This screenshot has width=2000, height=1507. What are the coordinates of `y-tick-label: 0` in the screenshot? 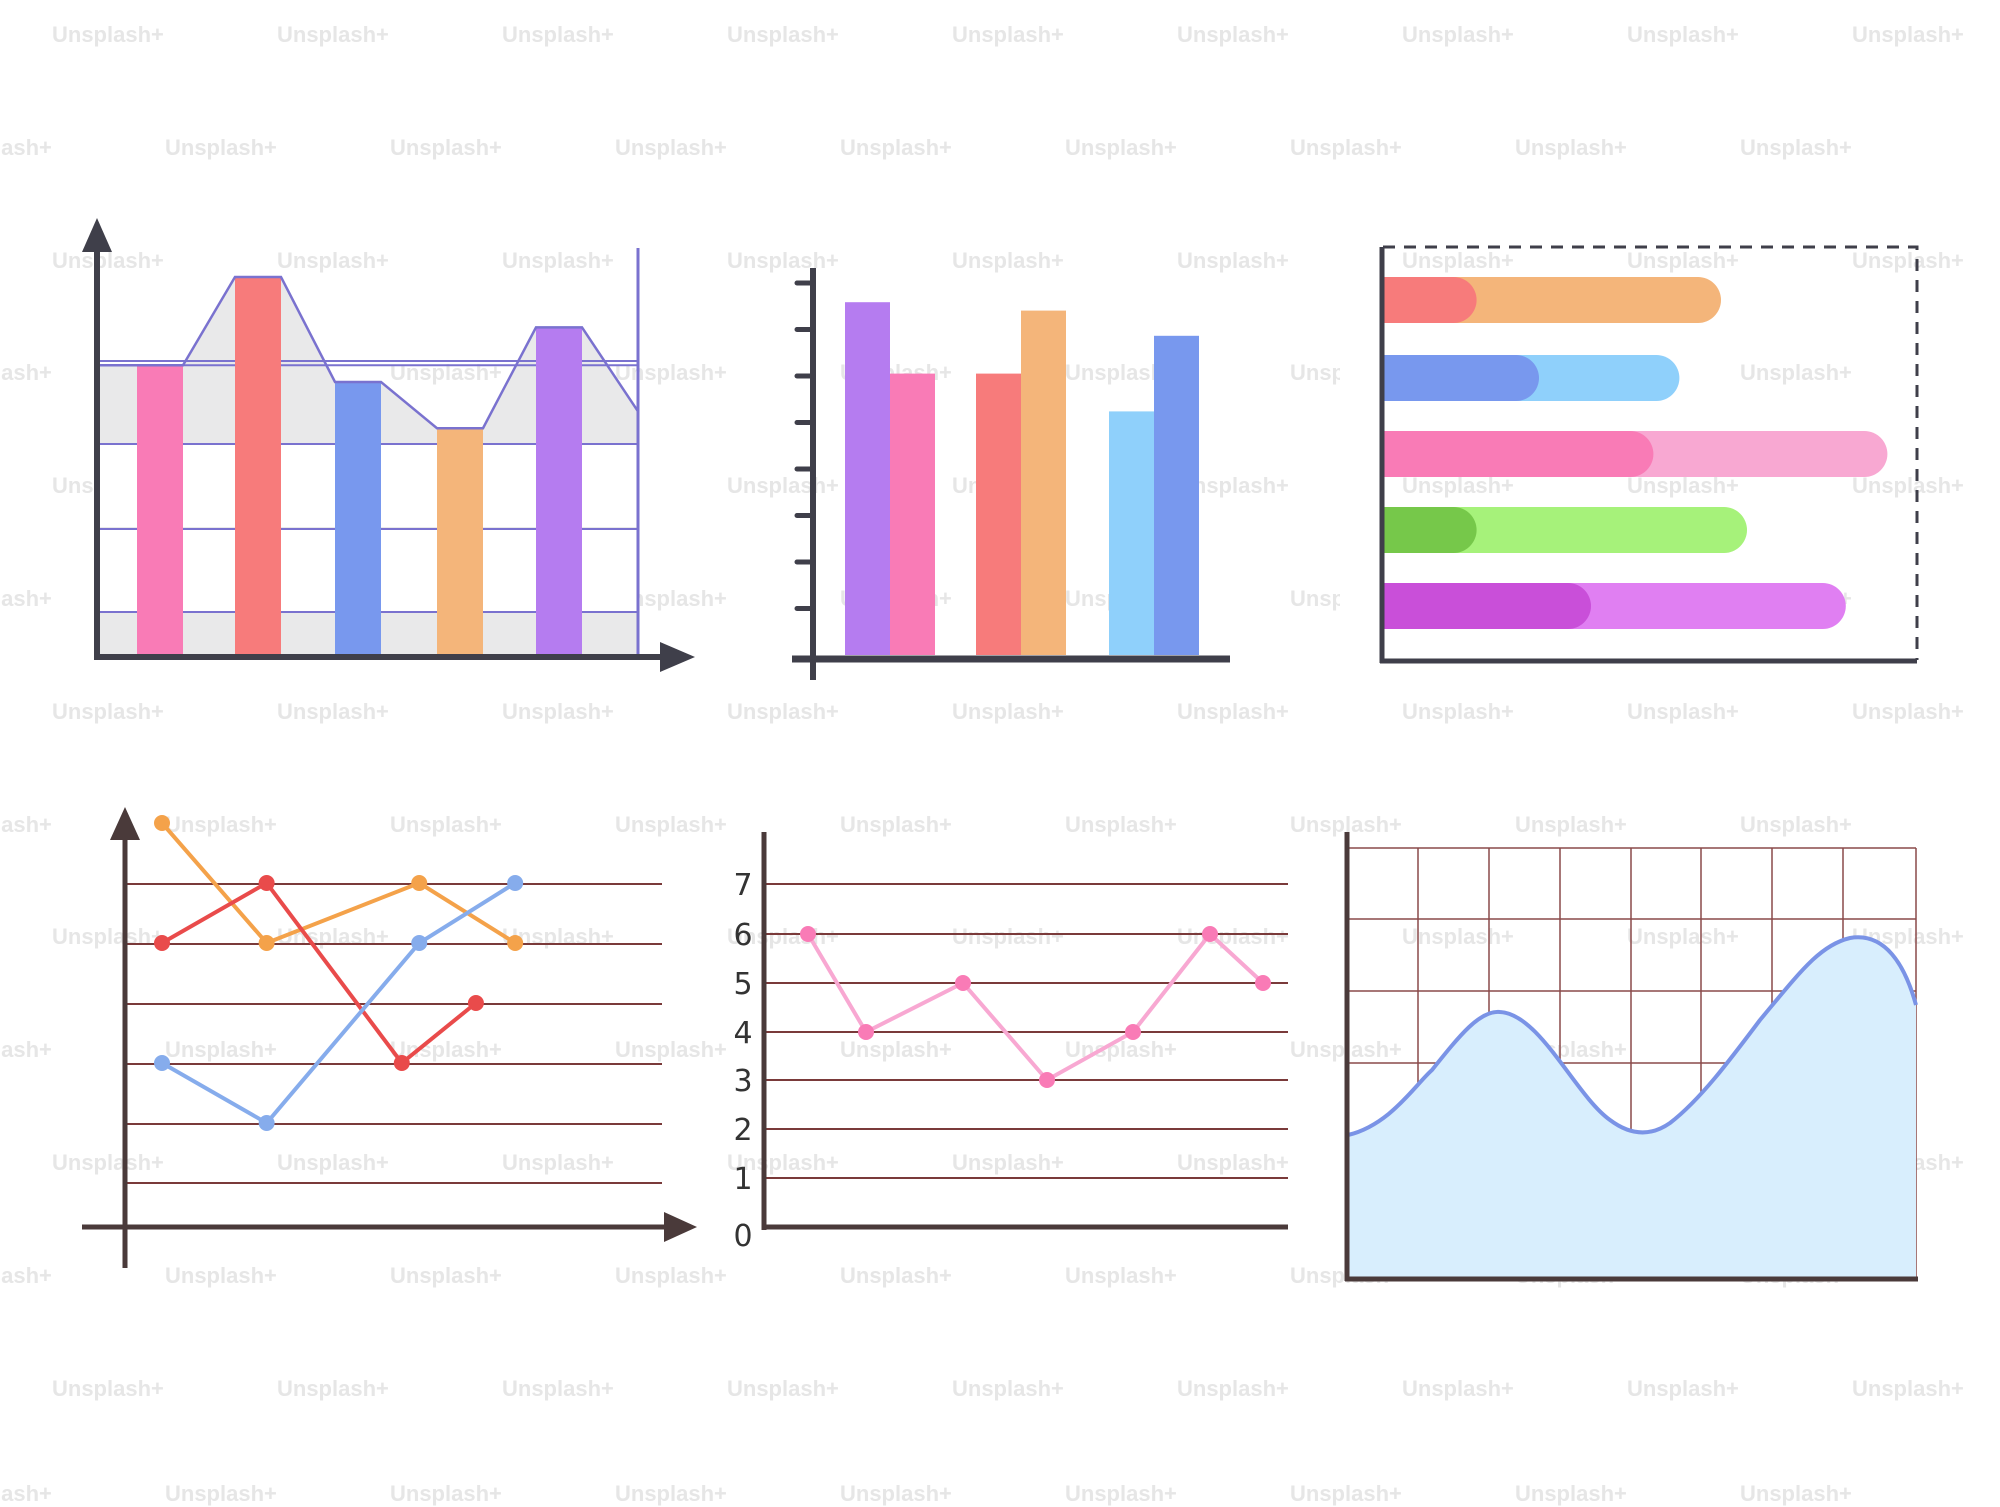 It's located at (742, 1236).